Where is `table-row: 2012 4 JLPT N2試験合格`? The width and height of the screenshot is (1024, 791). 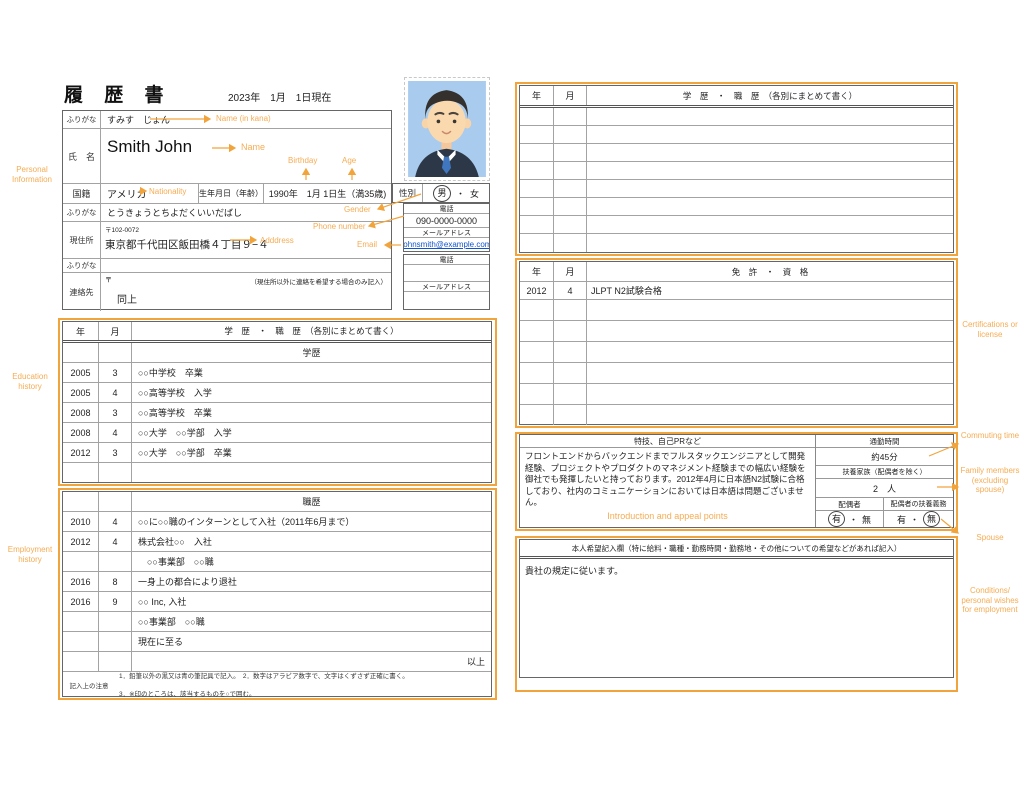
table-row: 2012 4 JLPT N2試験合格 is located at coordinates (736, 291).